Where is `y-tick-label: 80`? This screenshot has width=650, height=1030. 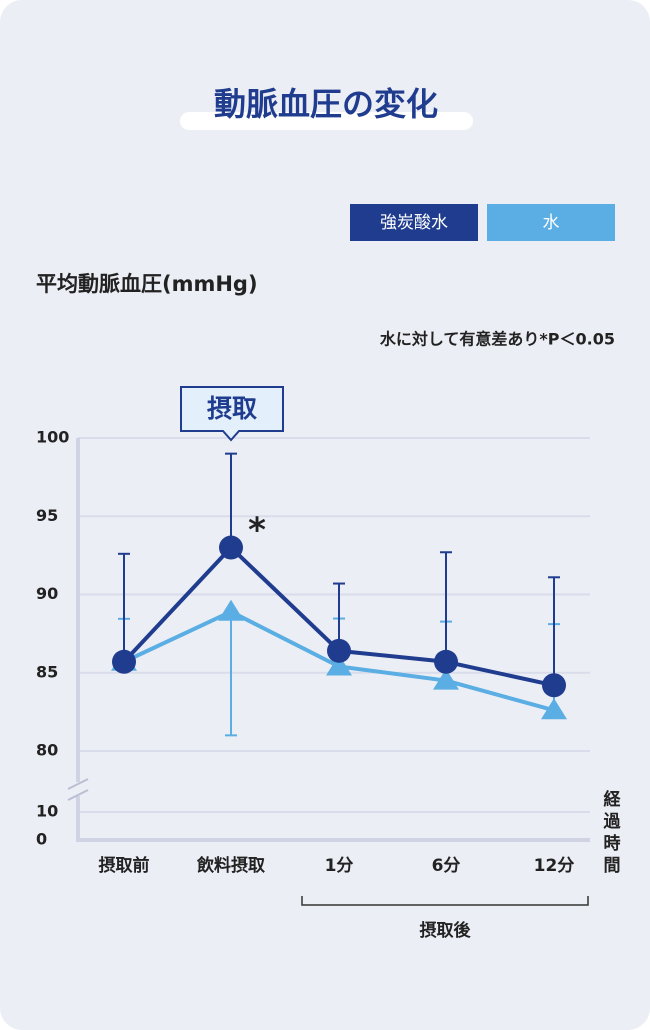 y-tick-label: 80 is located at coordinates (47, 750).